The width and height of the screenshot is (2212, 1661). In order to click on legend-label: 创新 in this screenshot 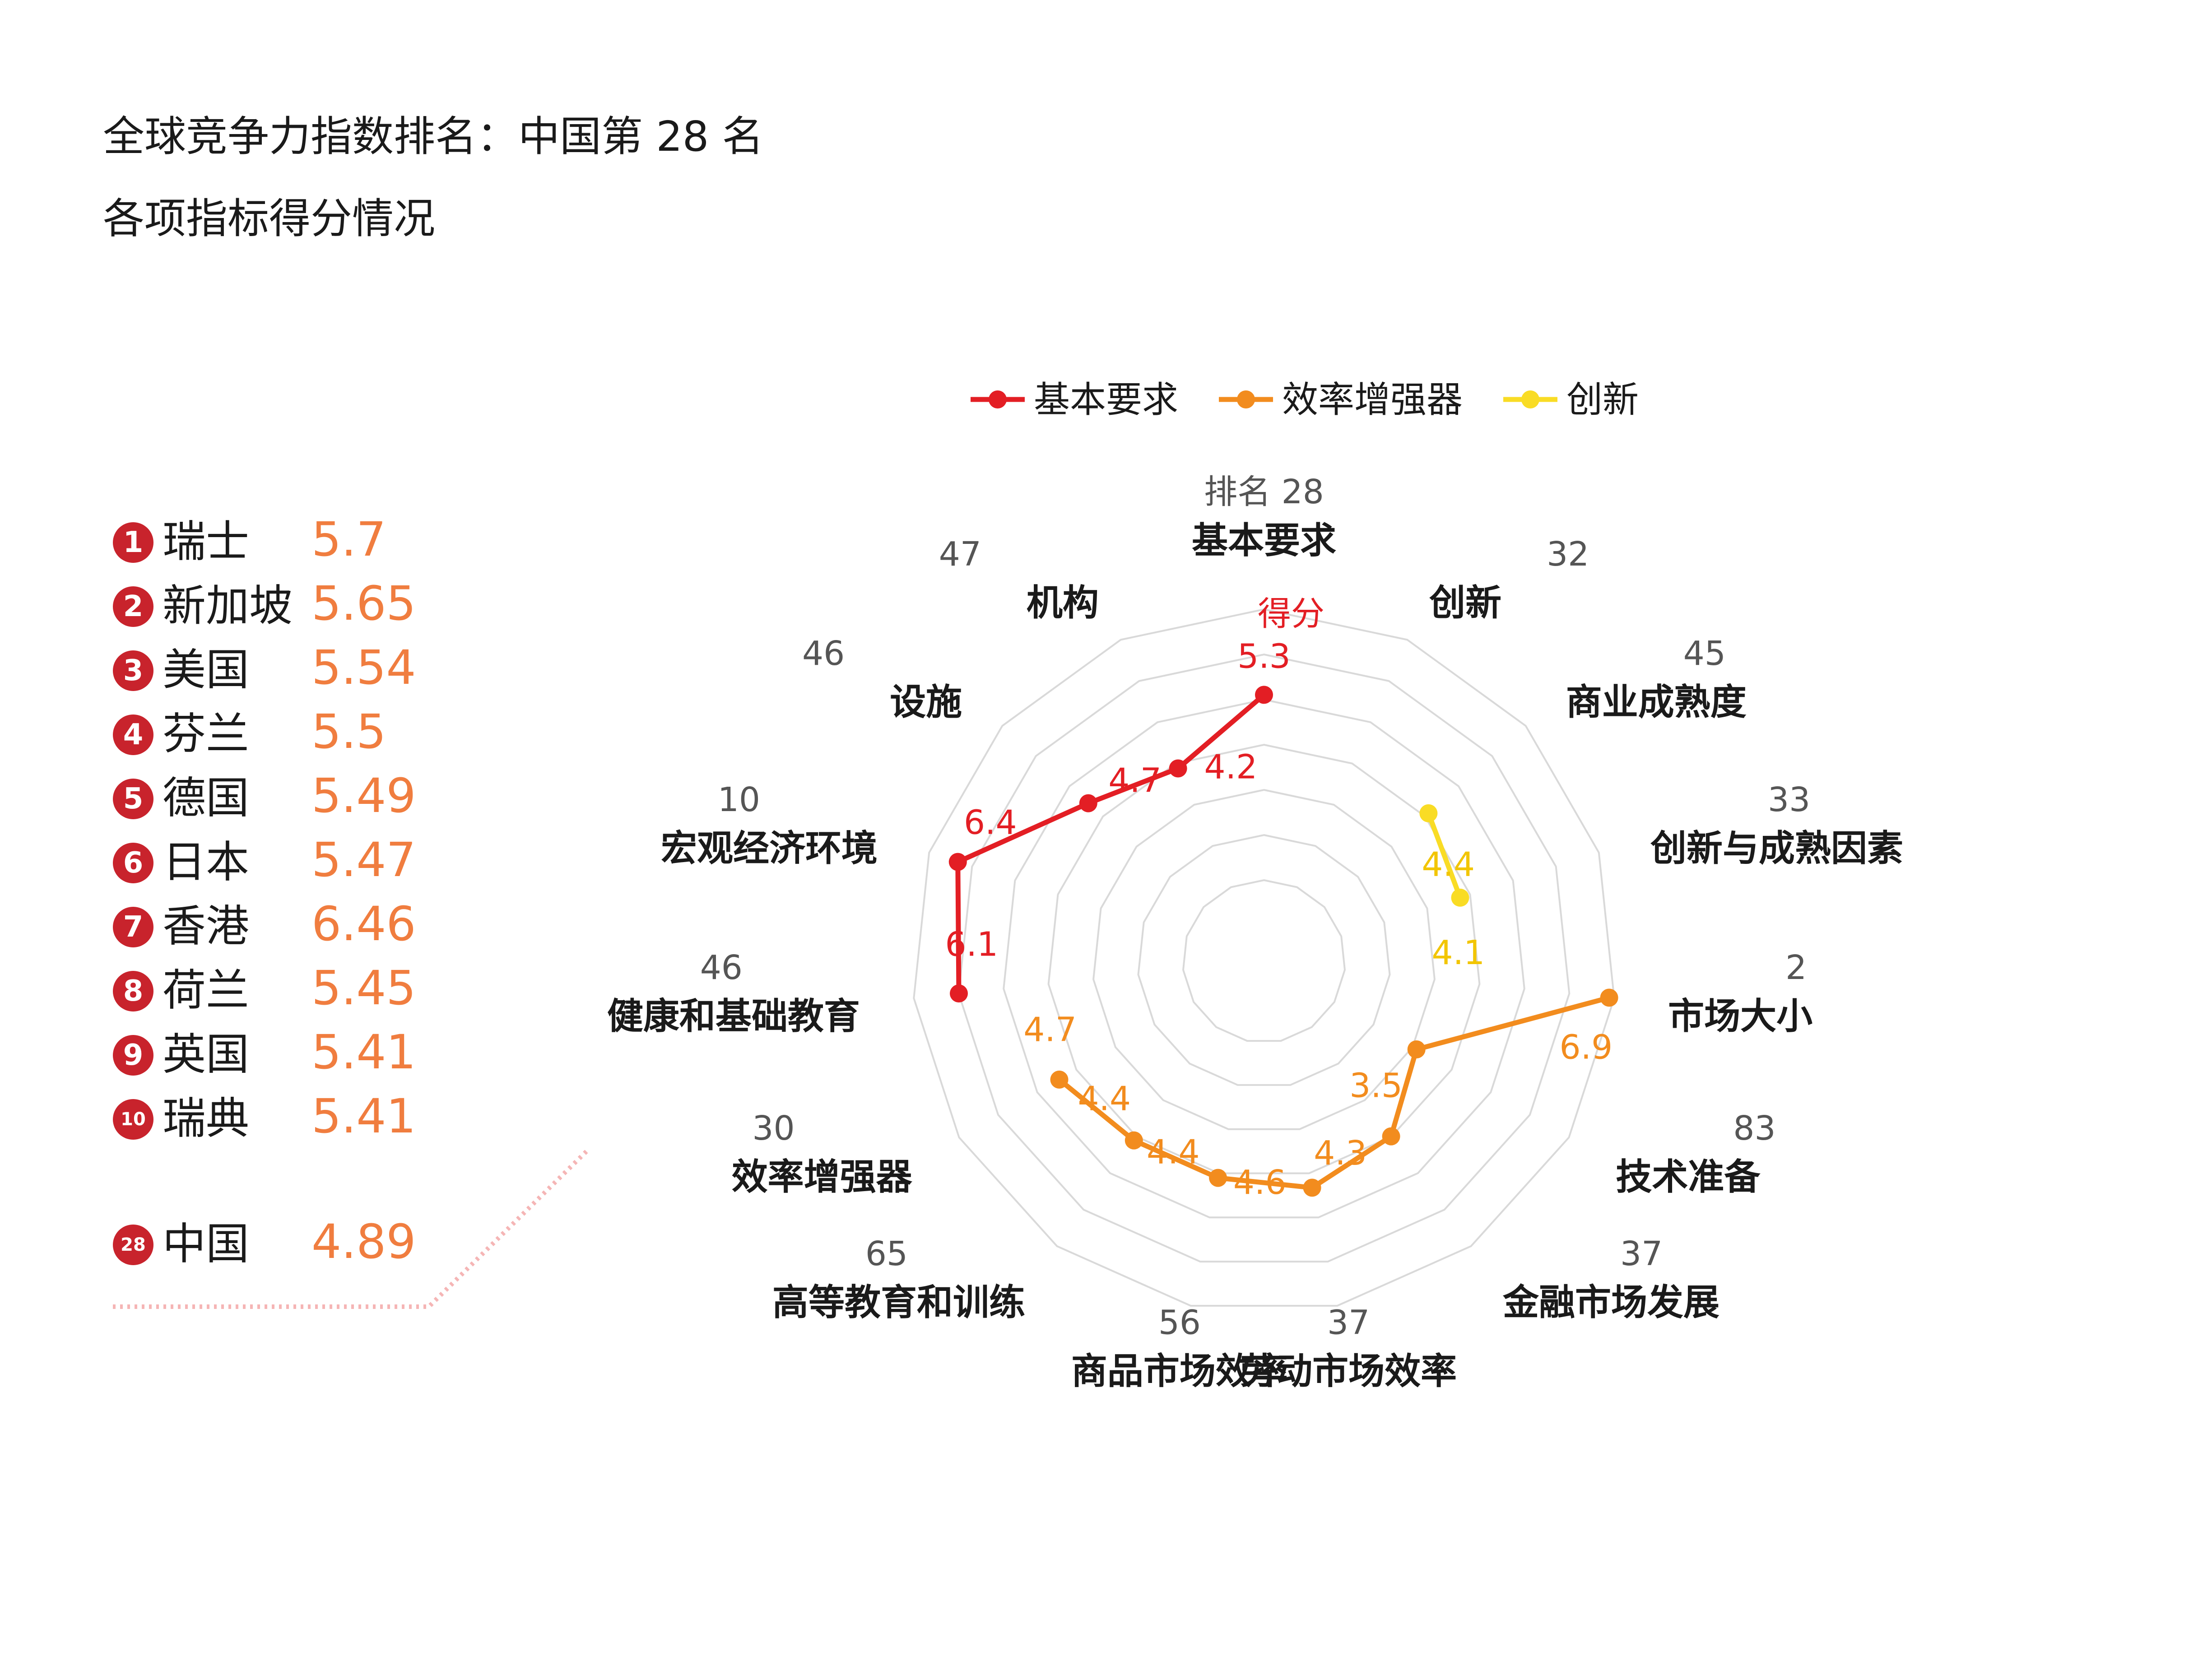, I will do `click(1602, 400)`.